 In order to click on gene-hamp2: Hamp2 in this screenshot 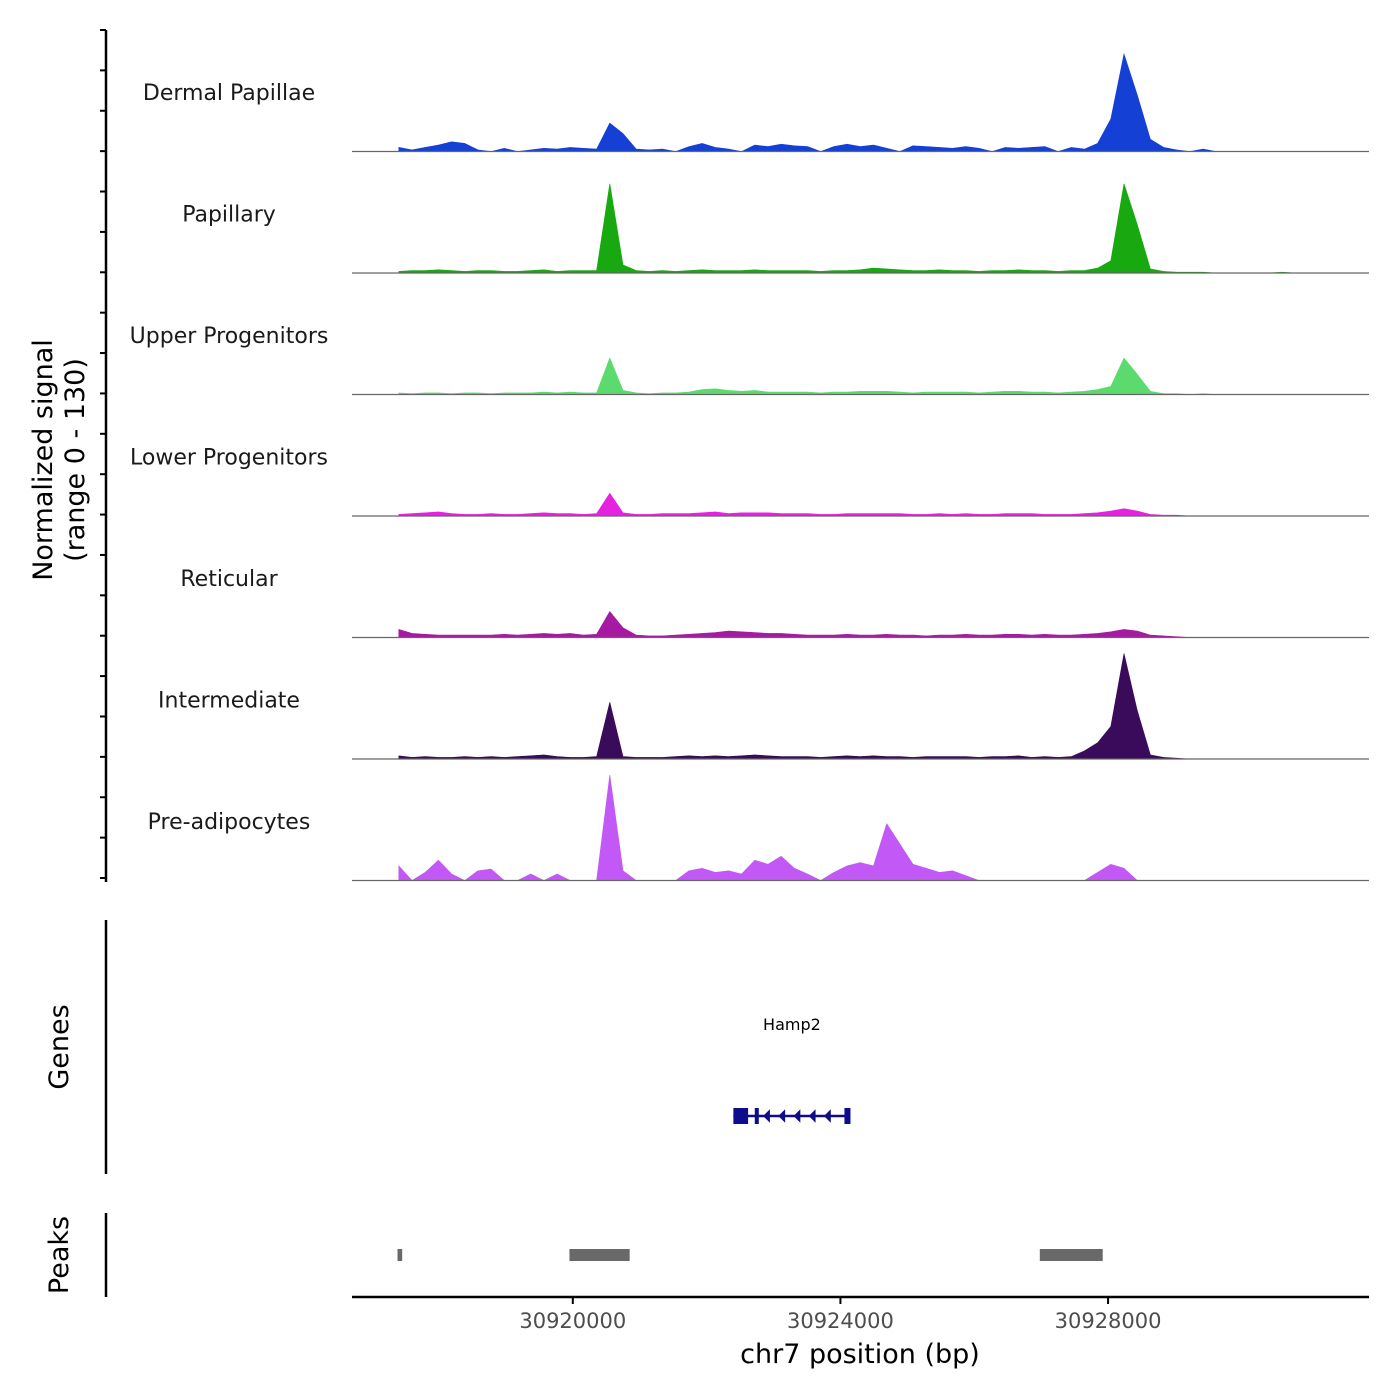, I will do `click(792, 1069)`.